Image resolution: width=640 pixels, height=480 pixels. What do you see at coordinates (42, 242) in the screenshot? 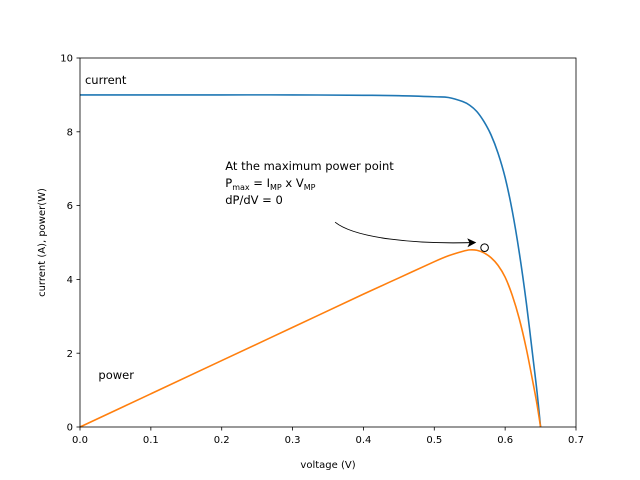
I see `y-axis-label: current (A), power(W)` at bounding box center [42, 242].